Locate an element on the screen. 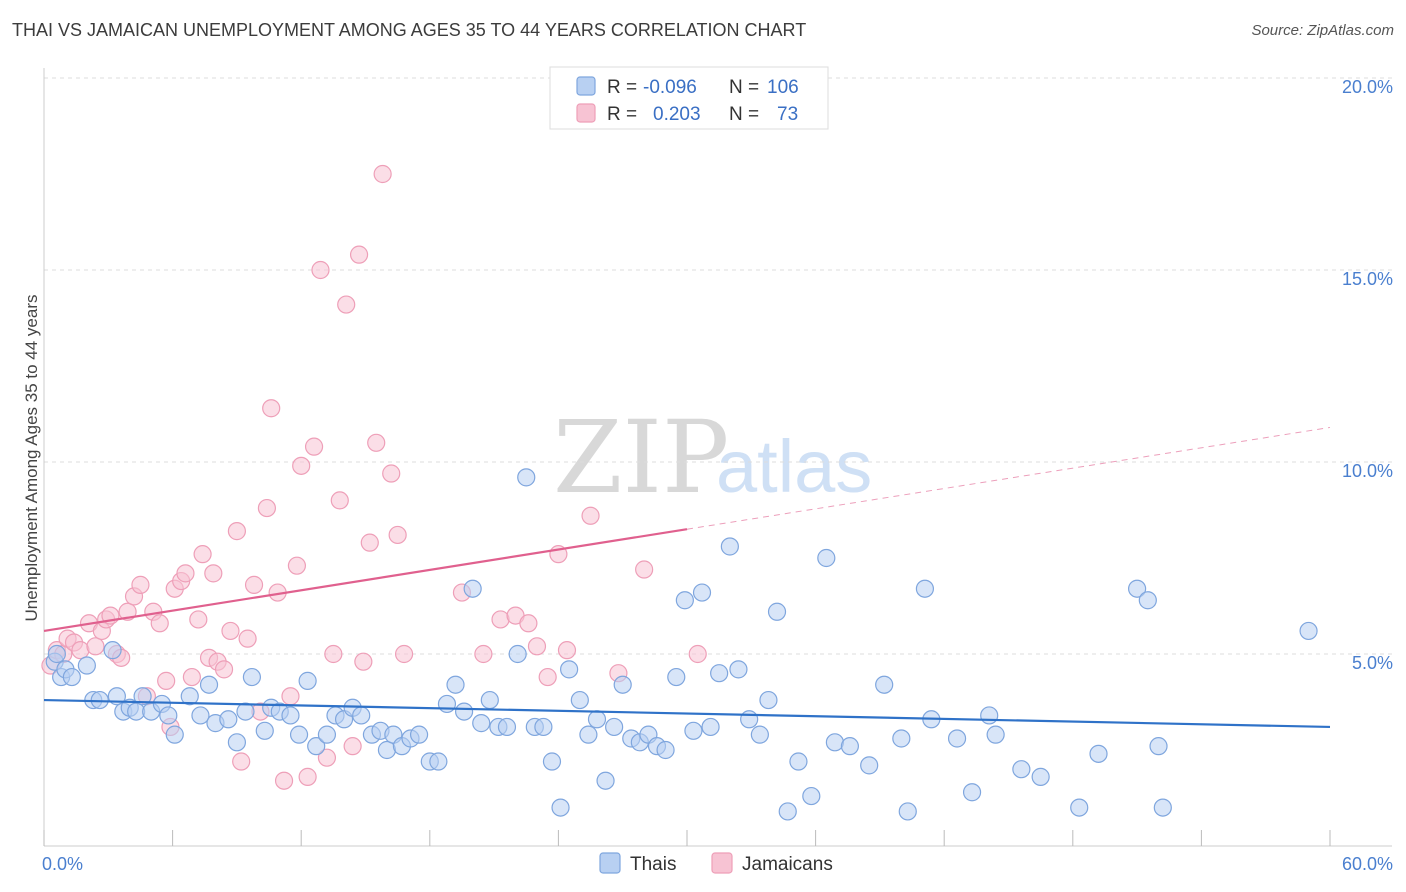 The width and height of the screenshot is (1406, 892). trend-line-jamaicans is located at coordinates (365, 580).